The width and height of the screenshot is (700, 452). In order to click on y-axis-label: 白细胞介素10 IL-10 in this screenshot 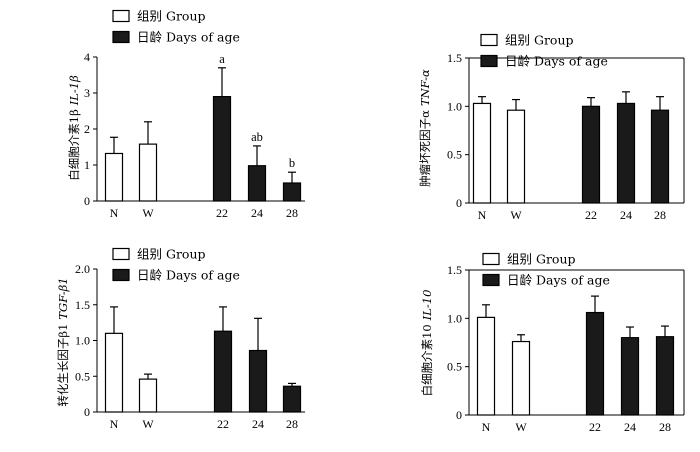, I will do `click(427, 343)`.